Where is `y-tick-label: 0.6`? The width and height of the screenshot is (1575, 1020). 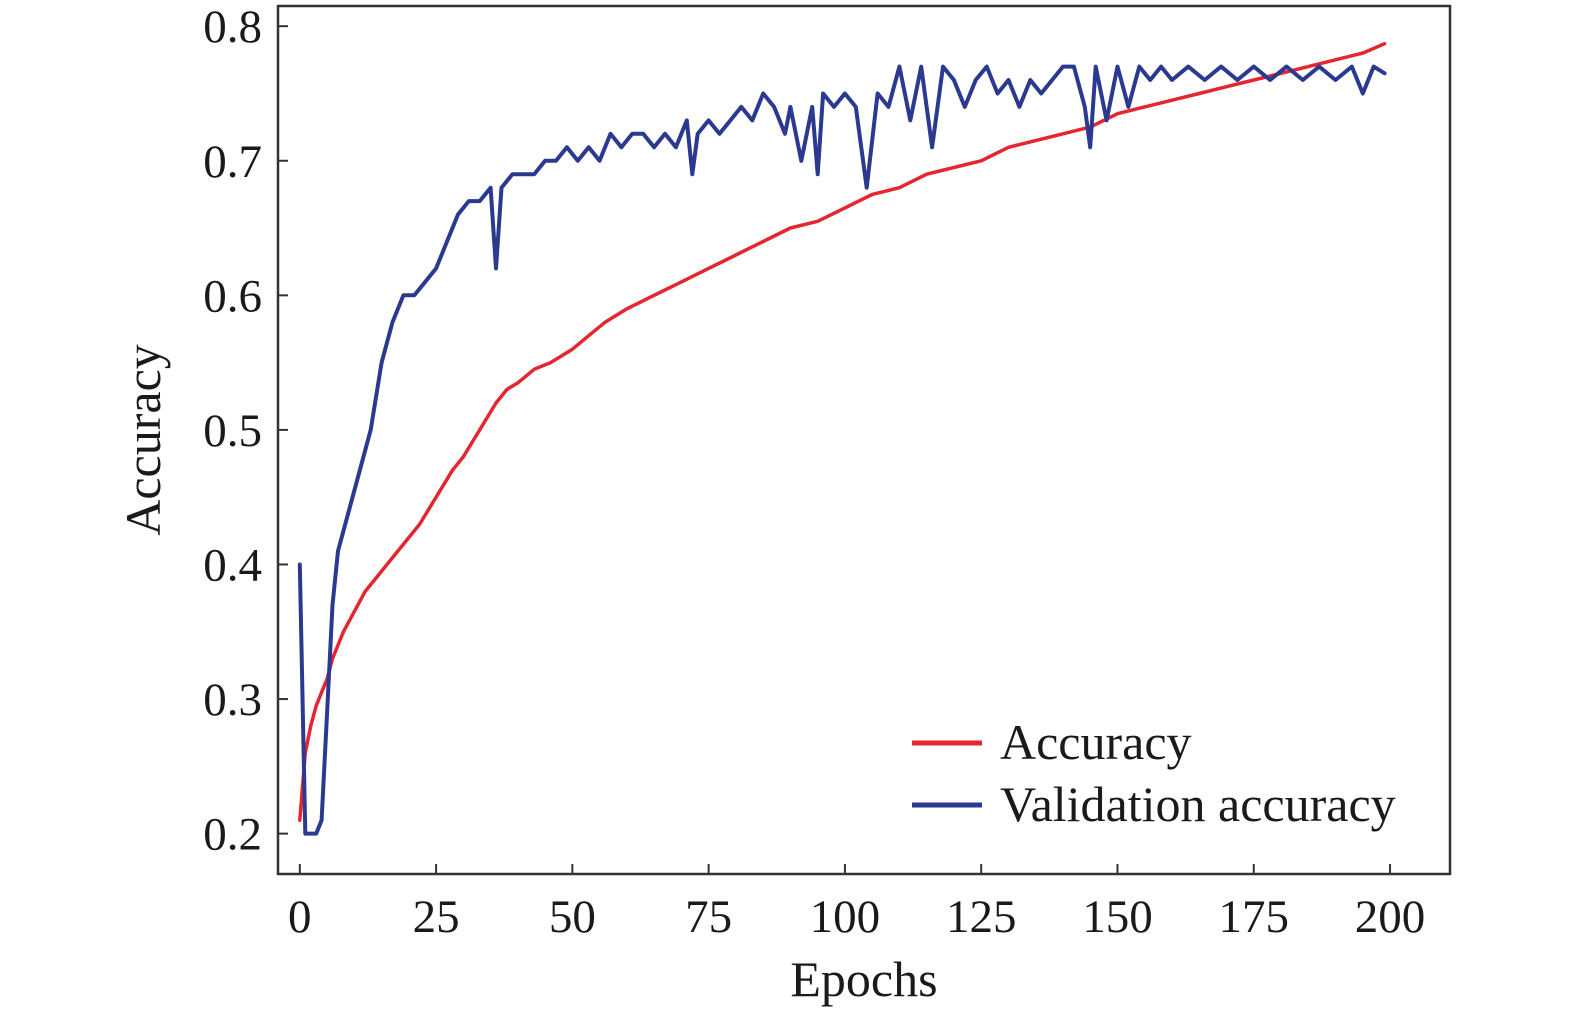 y-tick-label: 0.6 is located at coordinates (232, 296).